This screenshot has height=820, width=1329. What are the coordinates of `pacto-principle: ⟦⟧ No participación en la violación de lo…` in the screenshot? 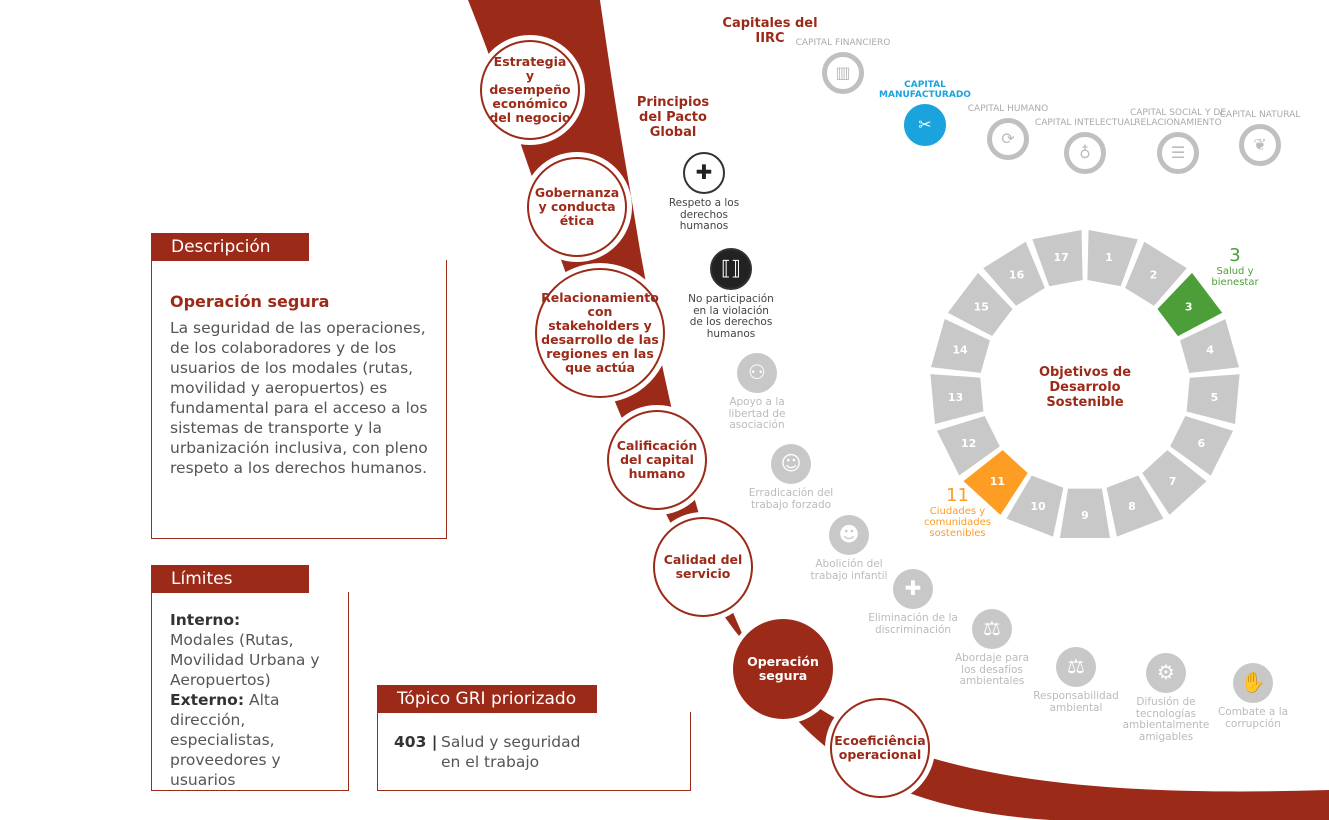 It's located at (731, 294).